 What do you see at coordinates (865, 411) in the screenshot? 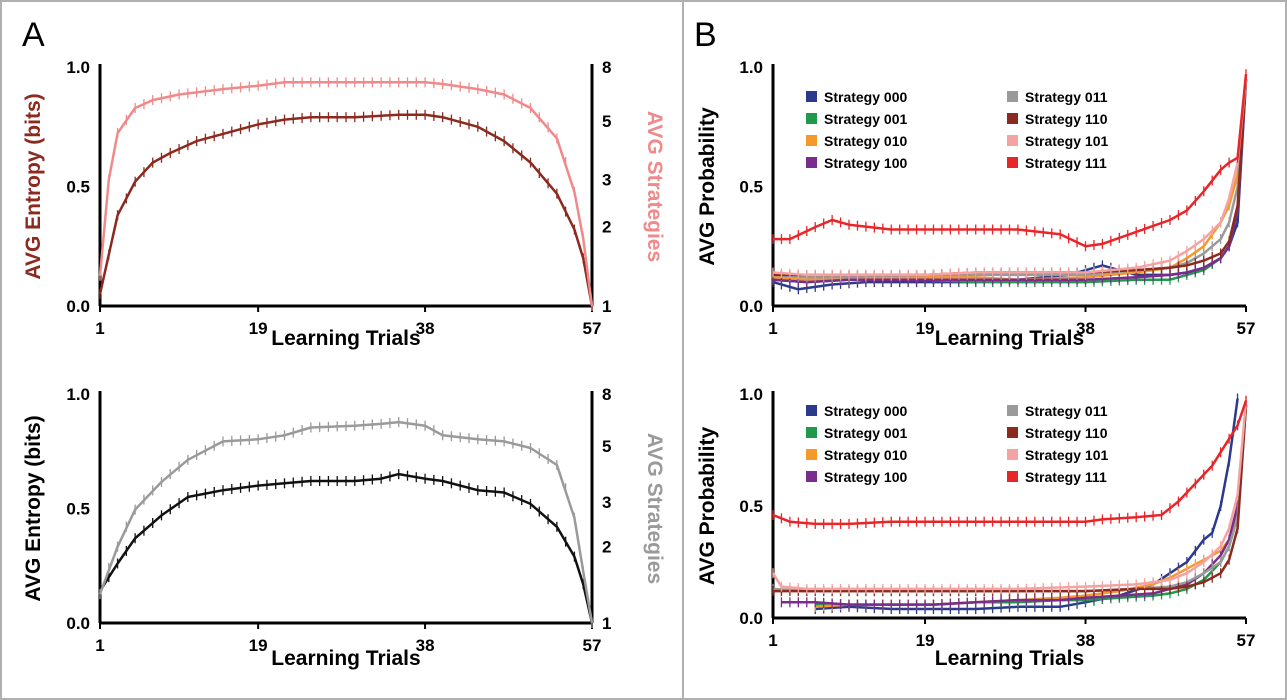
I see `legend-label: Strategy 000` at bounding box center [865, 411].